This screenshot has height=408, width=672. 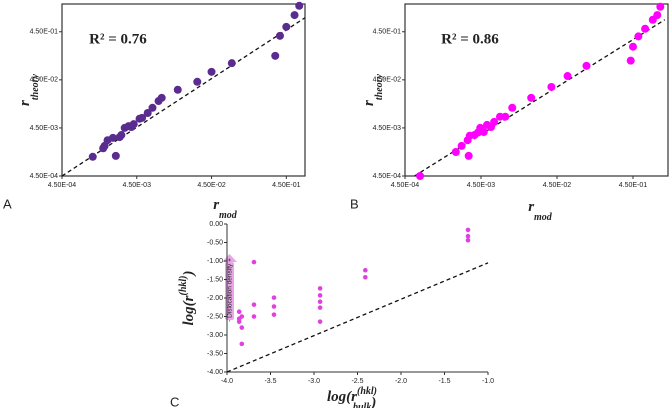 What do you see at coordinates (270, 381) in the screenshot?
I see `x-tick-label: -3.5` at bounding box center [270, 381].